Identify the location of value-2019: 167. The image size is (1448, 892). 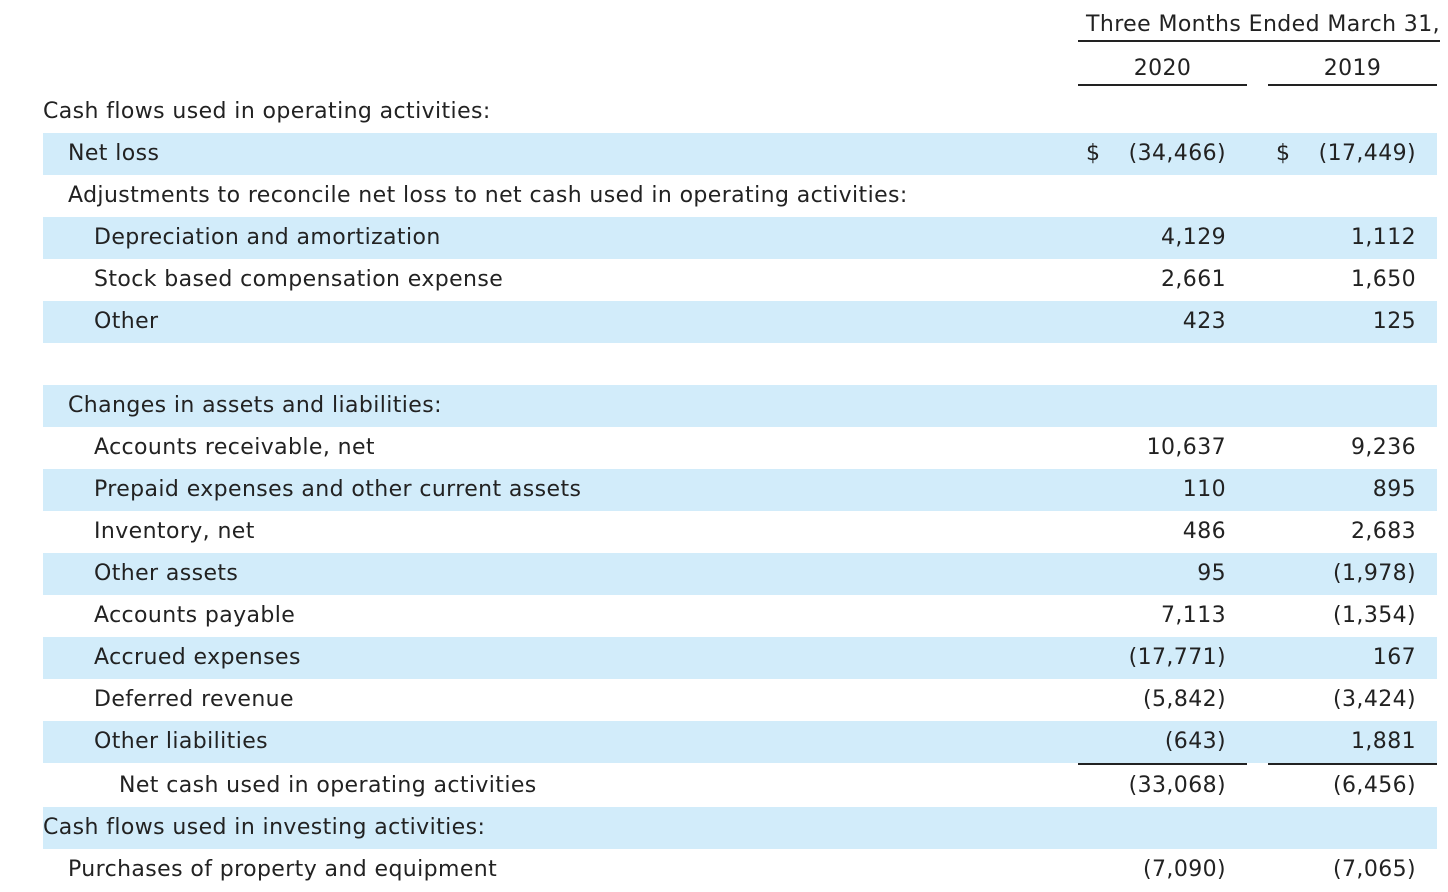
(1394, 657).